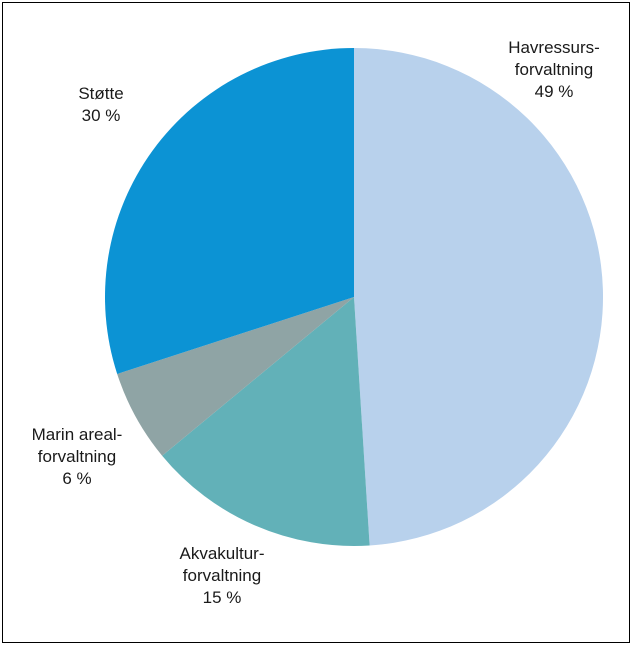 This screenshot has height=645, width=632. I want to click on slice-label-line: Marin areal-, so click(77, 434).